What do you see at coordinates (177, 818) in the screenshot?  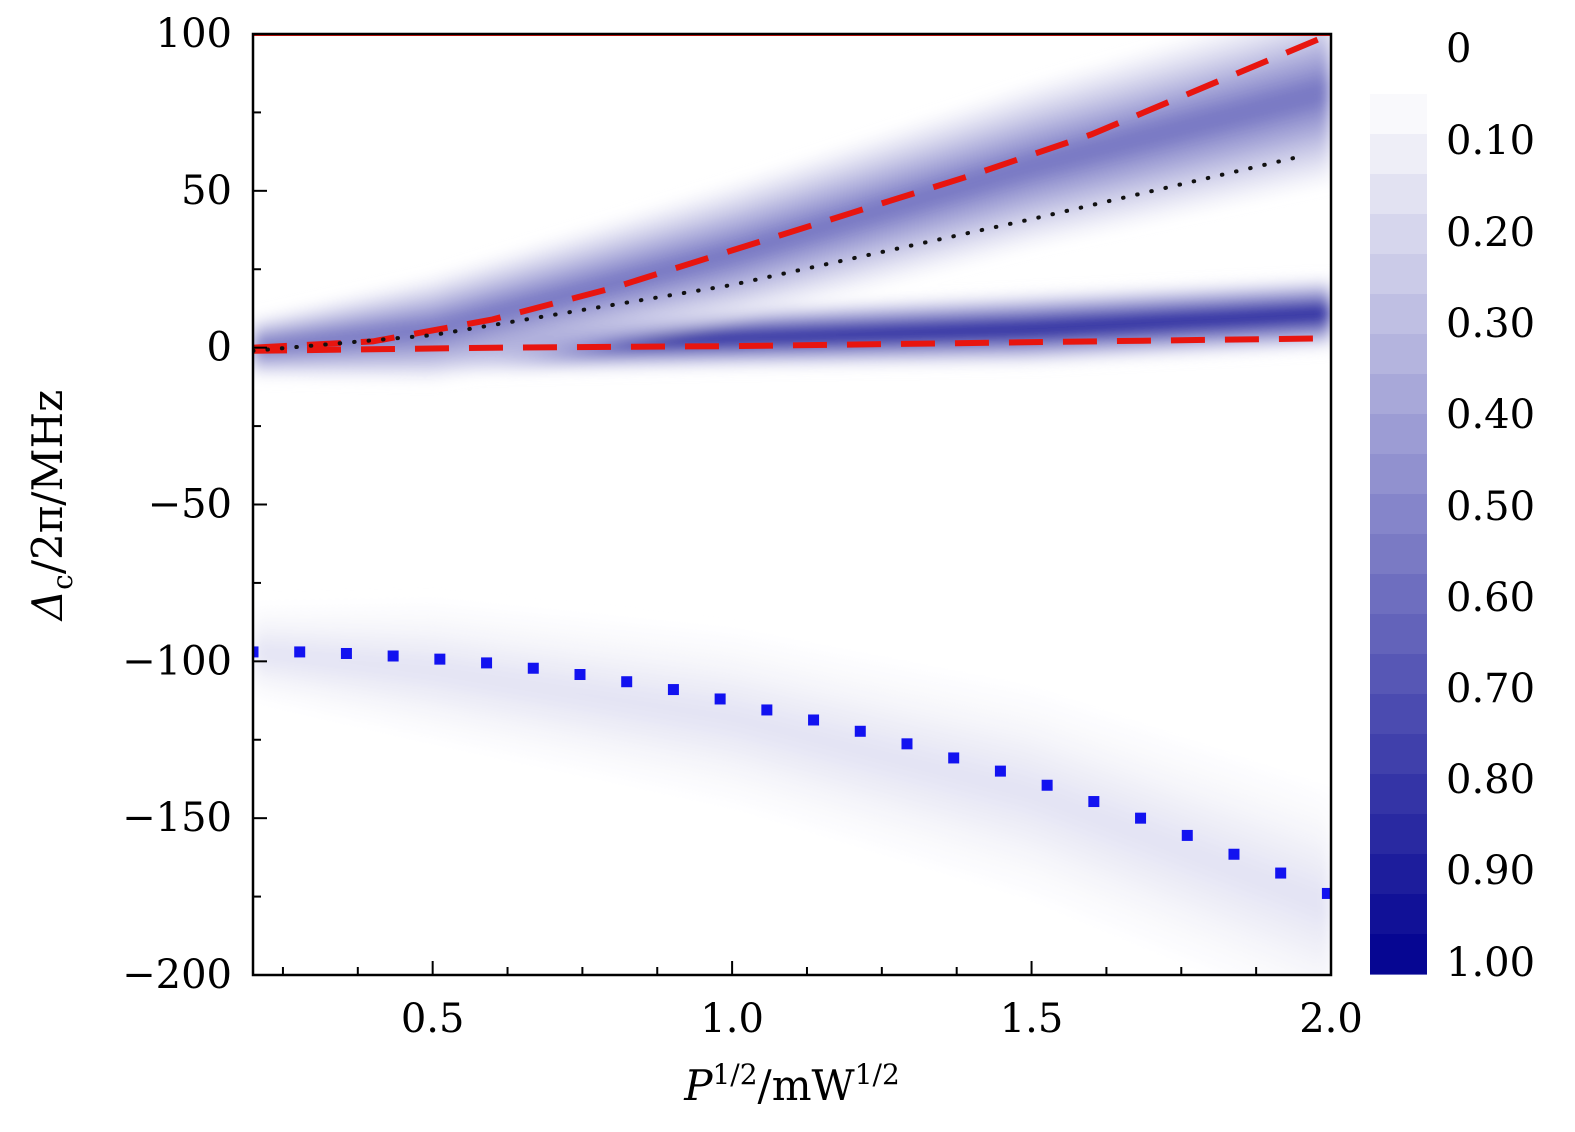 I see `y-tick-label: −150` at bounding box center [177, 818].